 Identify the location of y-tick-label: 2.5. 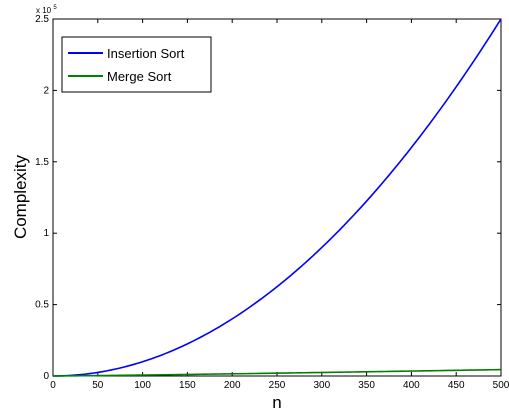
(42, 19).